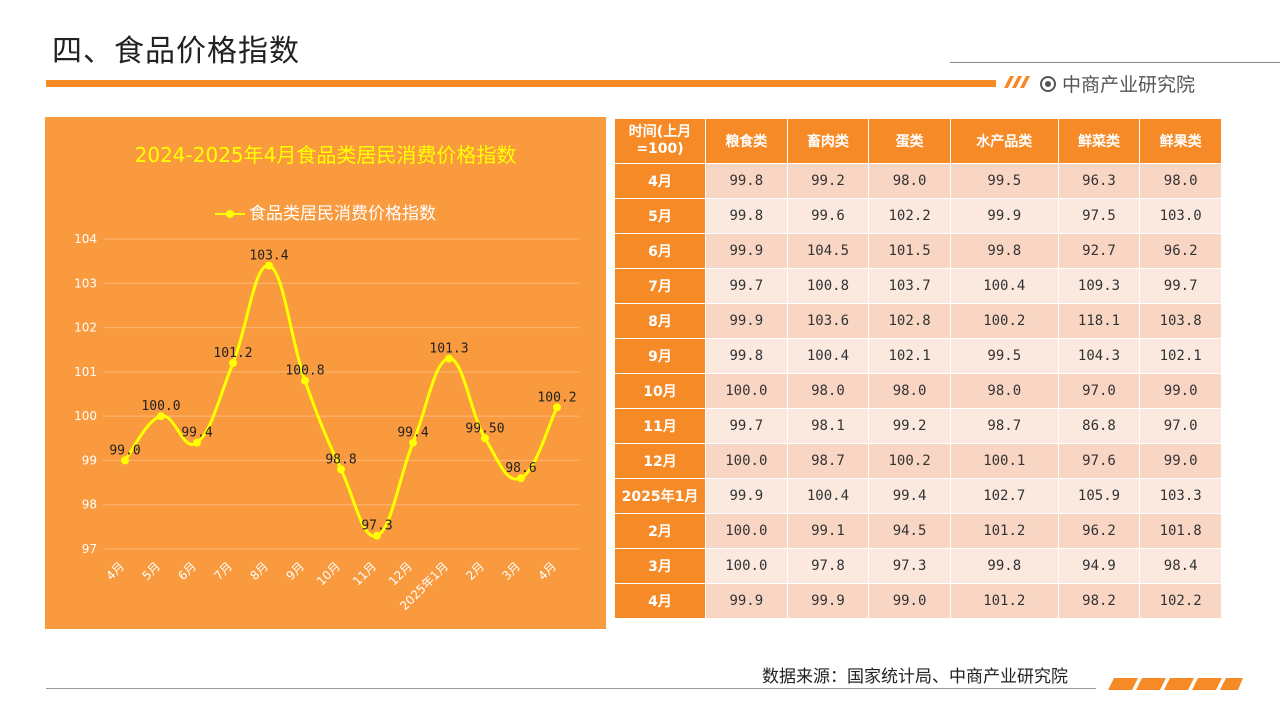 Image resolution: width=1280 pixels, height=720 pixels. What do you see at coordinates (1180, 141) in the screenshot?
I see `table-header-cell: 鲜果类` at bounding box center [1180, 141].